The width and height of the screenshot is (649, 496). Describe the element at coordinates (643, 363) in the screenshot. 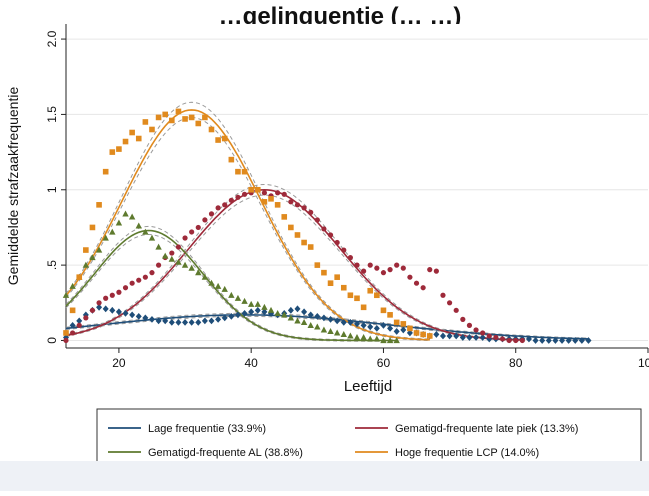

I see `x-tick-label: 100` at that location.